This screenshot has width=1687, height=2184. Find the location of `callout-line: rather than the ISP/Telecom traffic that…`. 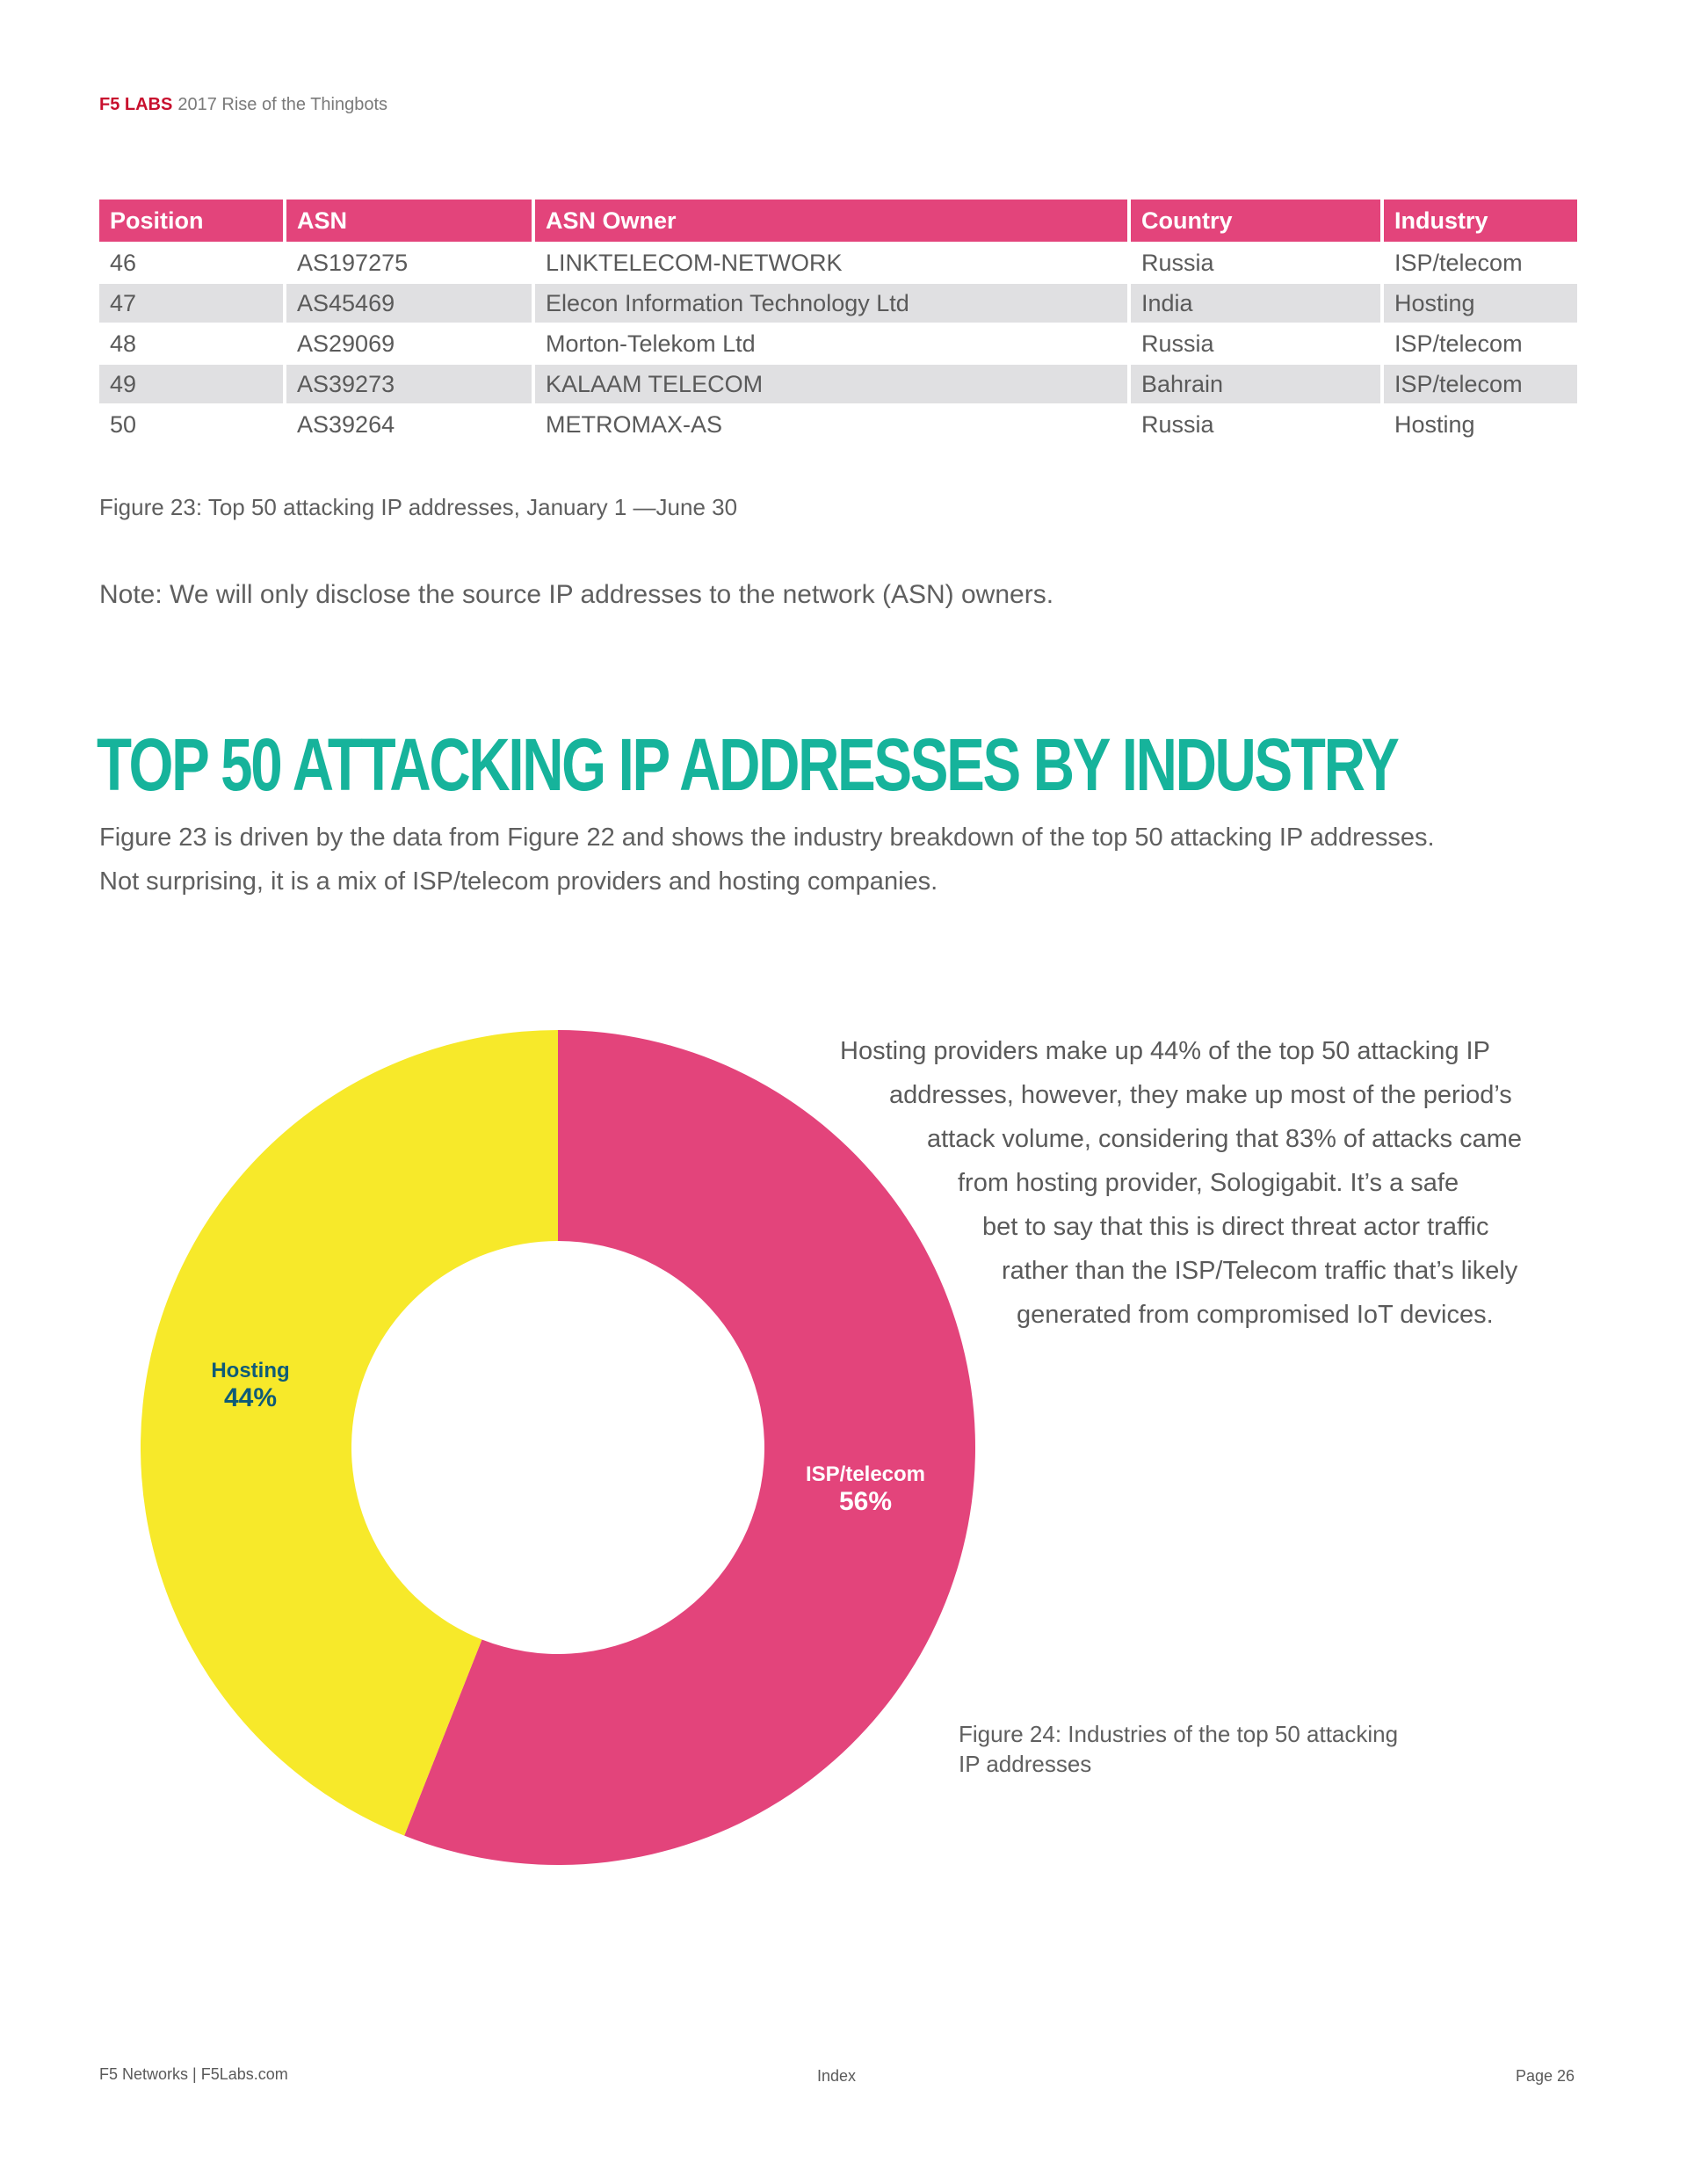

callout-line: rather than the ISP/Telecom traffic that… is located at coordinates (1260, 1271).